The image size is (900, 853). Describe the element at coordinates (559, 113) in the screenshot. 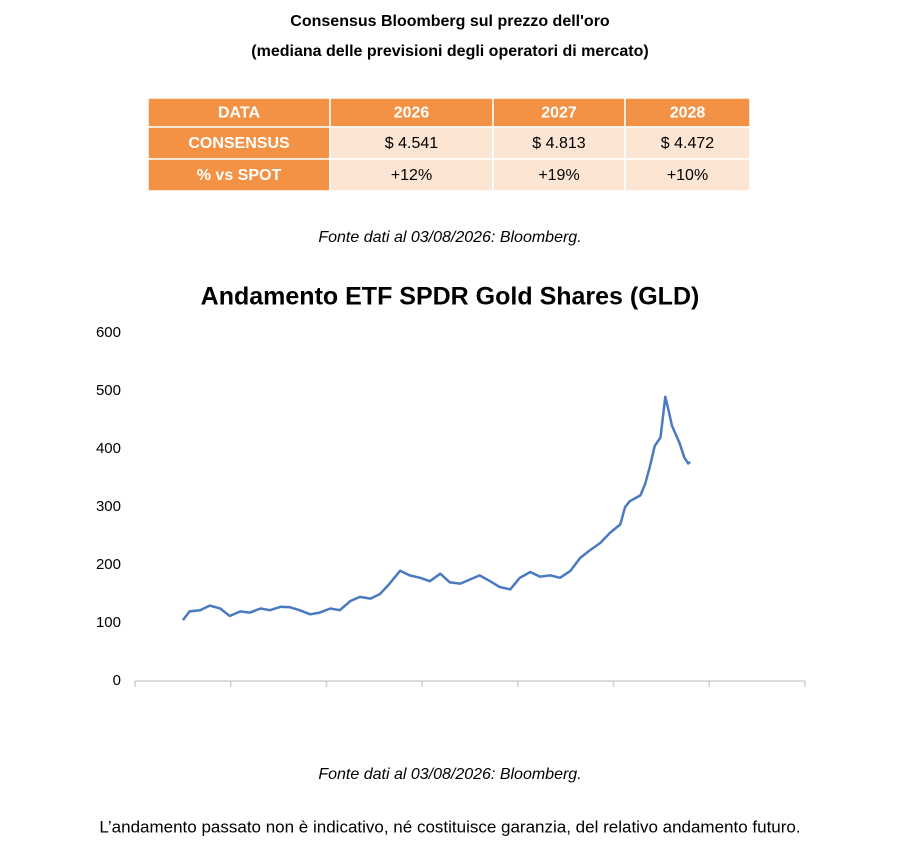

I see `table-header: 2027` at that location.